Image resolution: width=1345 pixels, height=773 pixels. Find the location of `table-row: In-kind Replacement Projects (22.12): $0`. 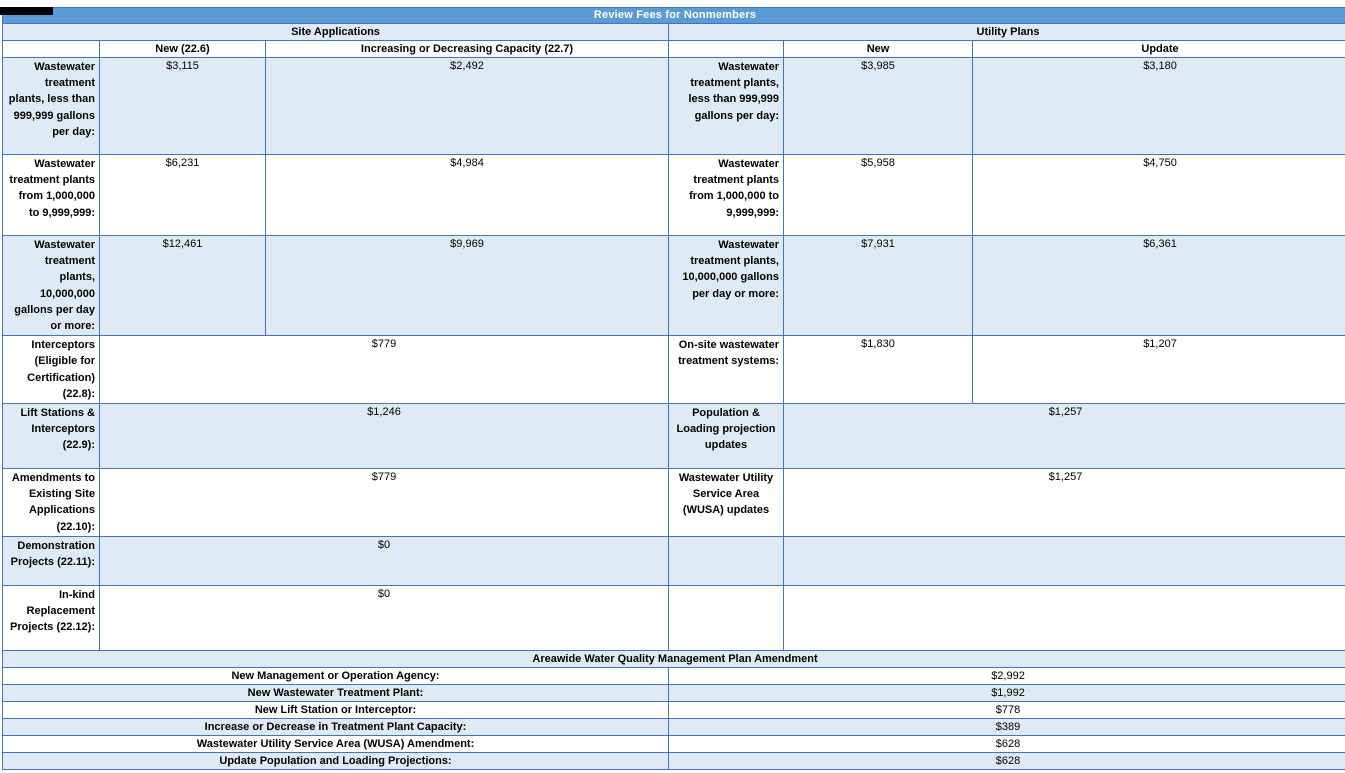

table-row: In-kind Replacement Projects (22.12): $0 is located at coordinates (674, 617).